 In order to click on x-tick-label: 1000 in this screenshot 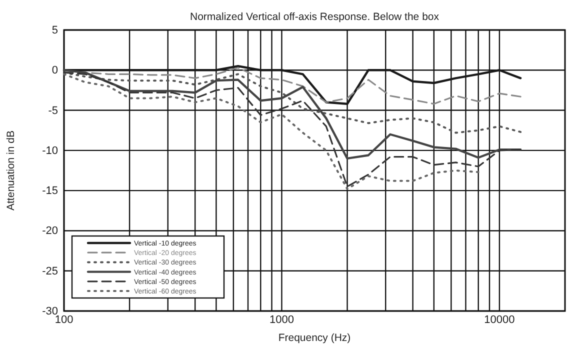, I will do `click(281, 320)`.